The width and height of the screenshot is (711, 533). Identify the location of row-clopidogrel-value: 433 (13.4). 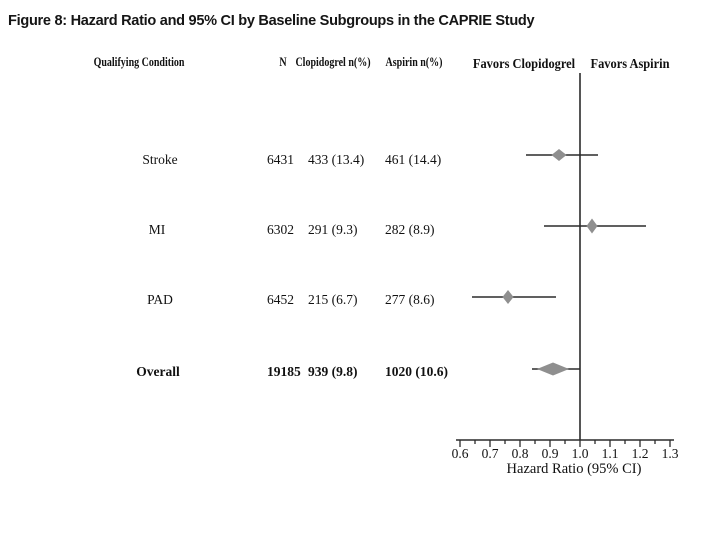
(336, 159).